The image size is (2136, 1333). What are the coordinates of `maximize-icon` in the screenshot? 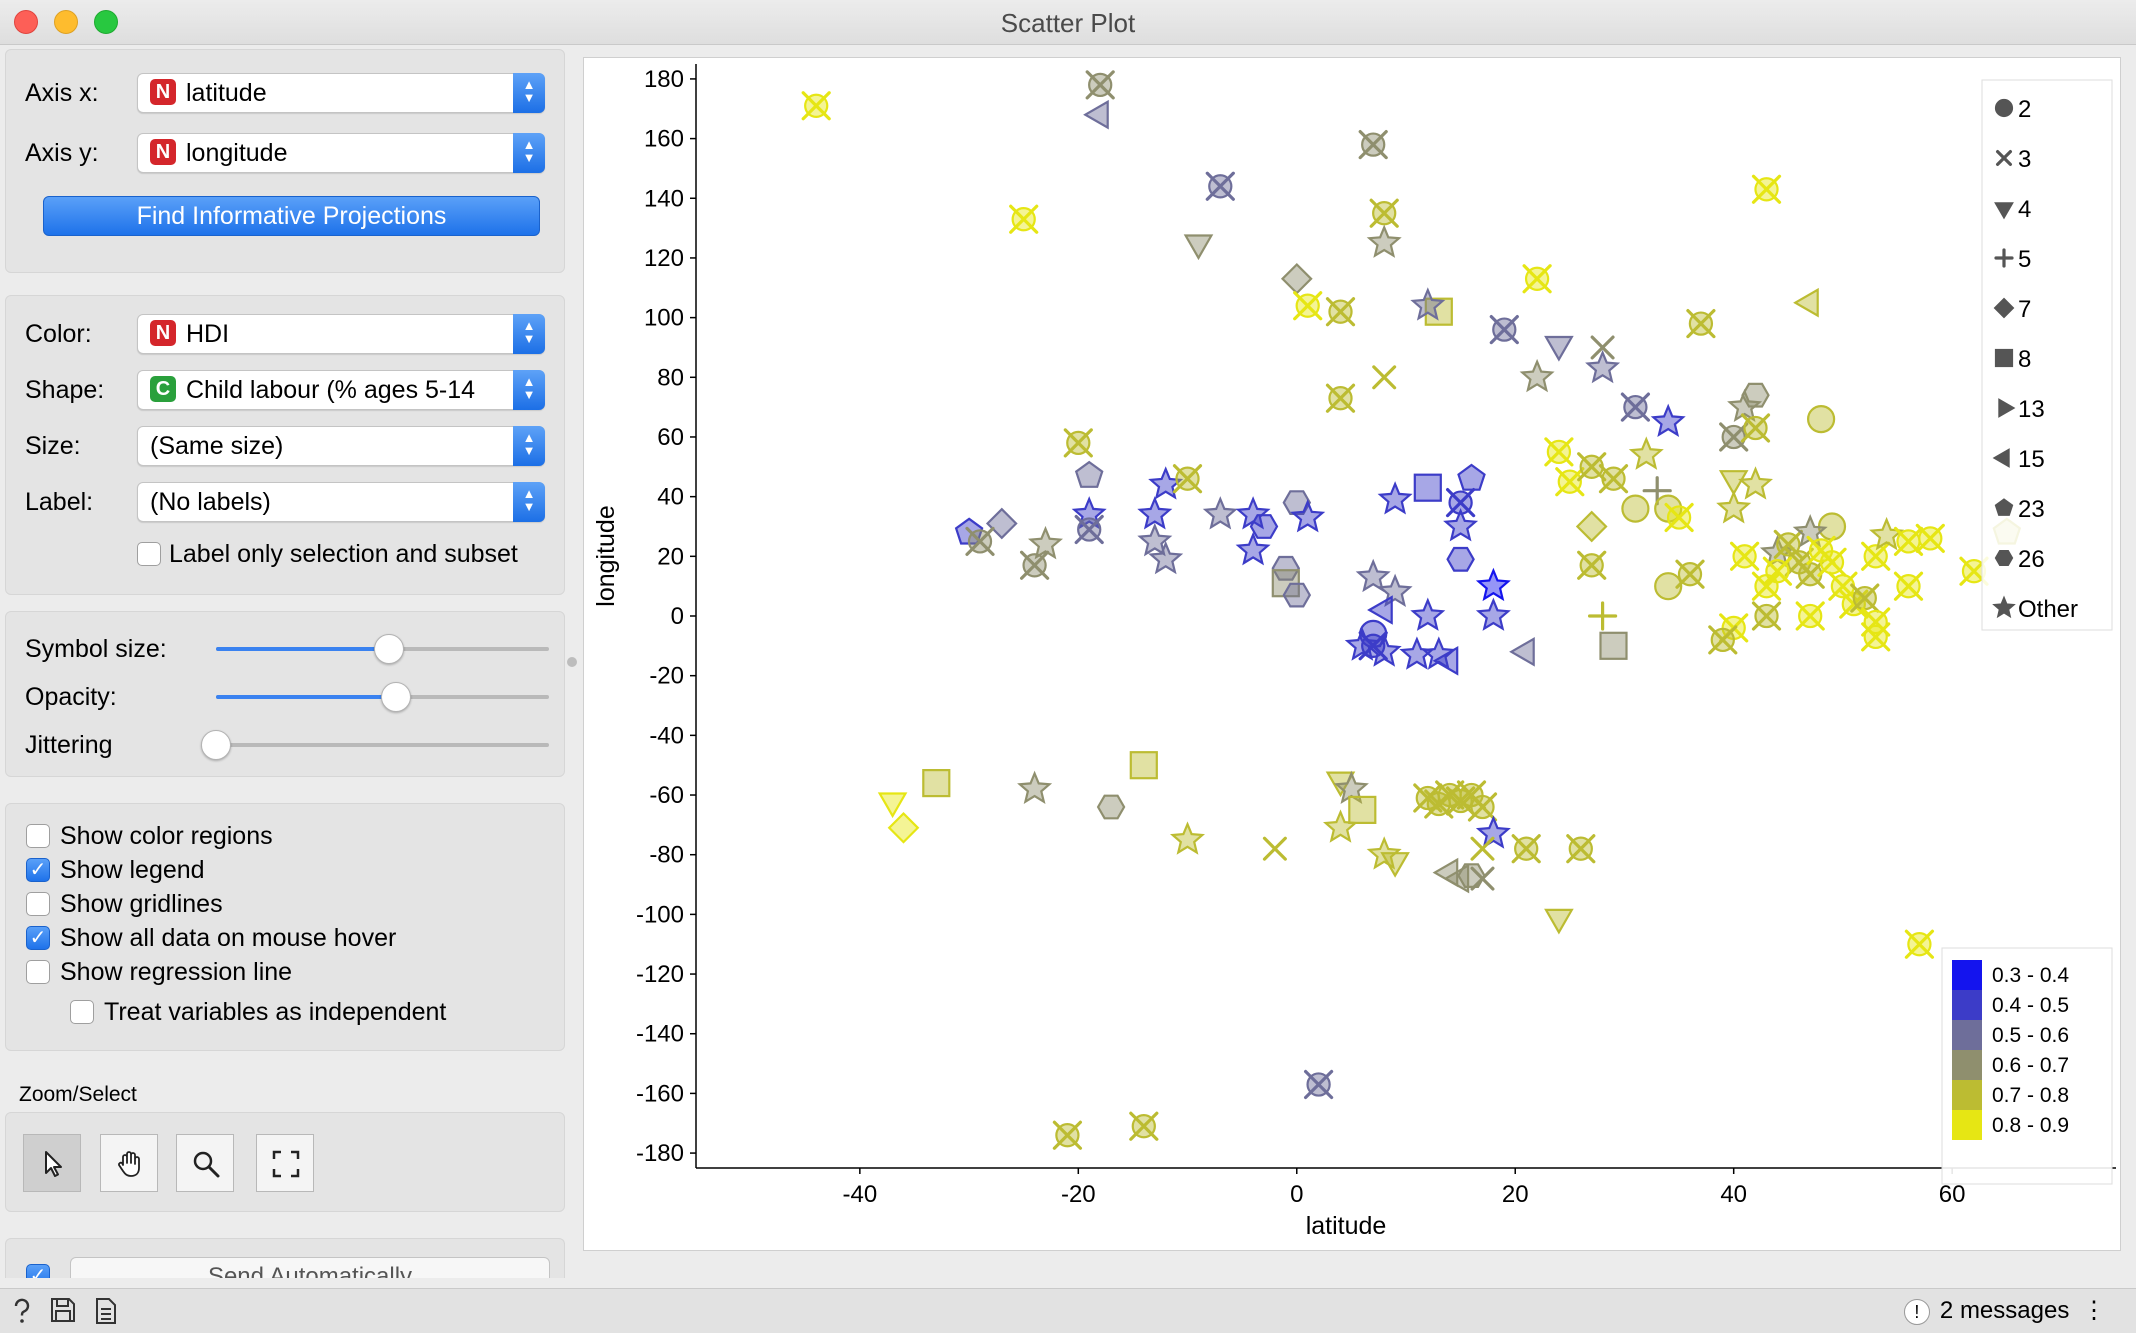 It's located at (106, 22).